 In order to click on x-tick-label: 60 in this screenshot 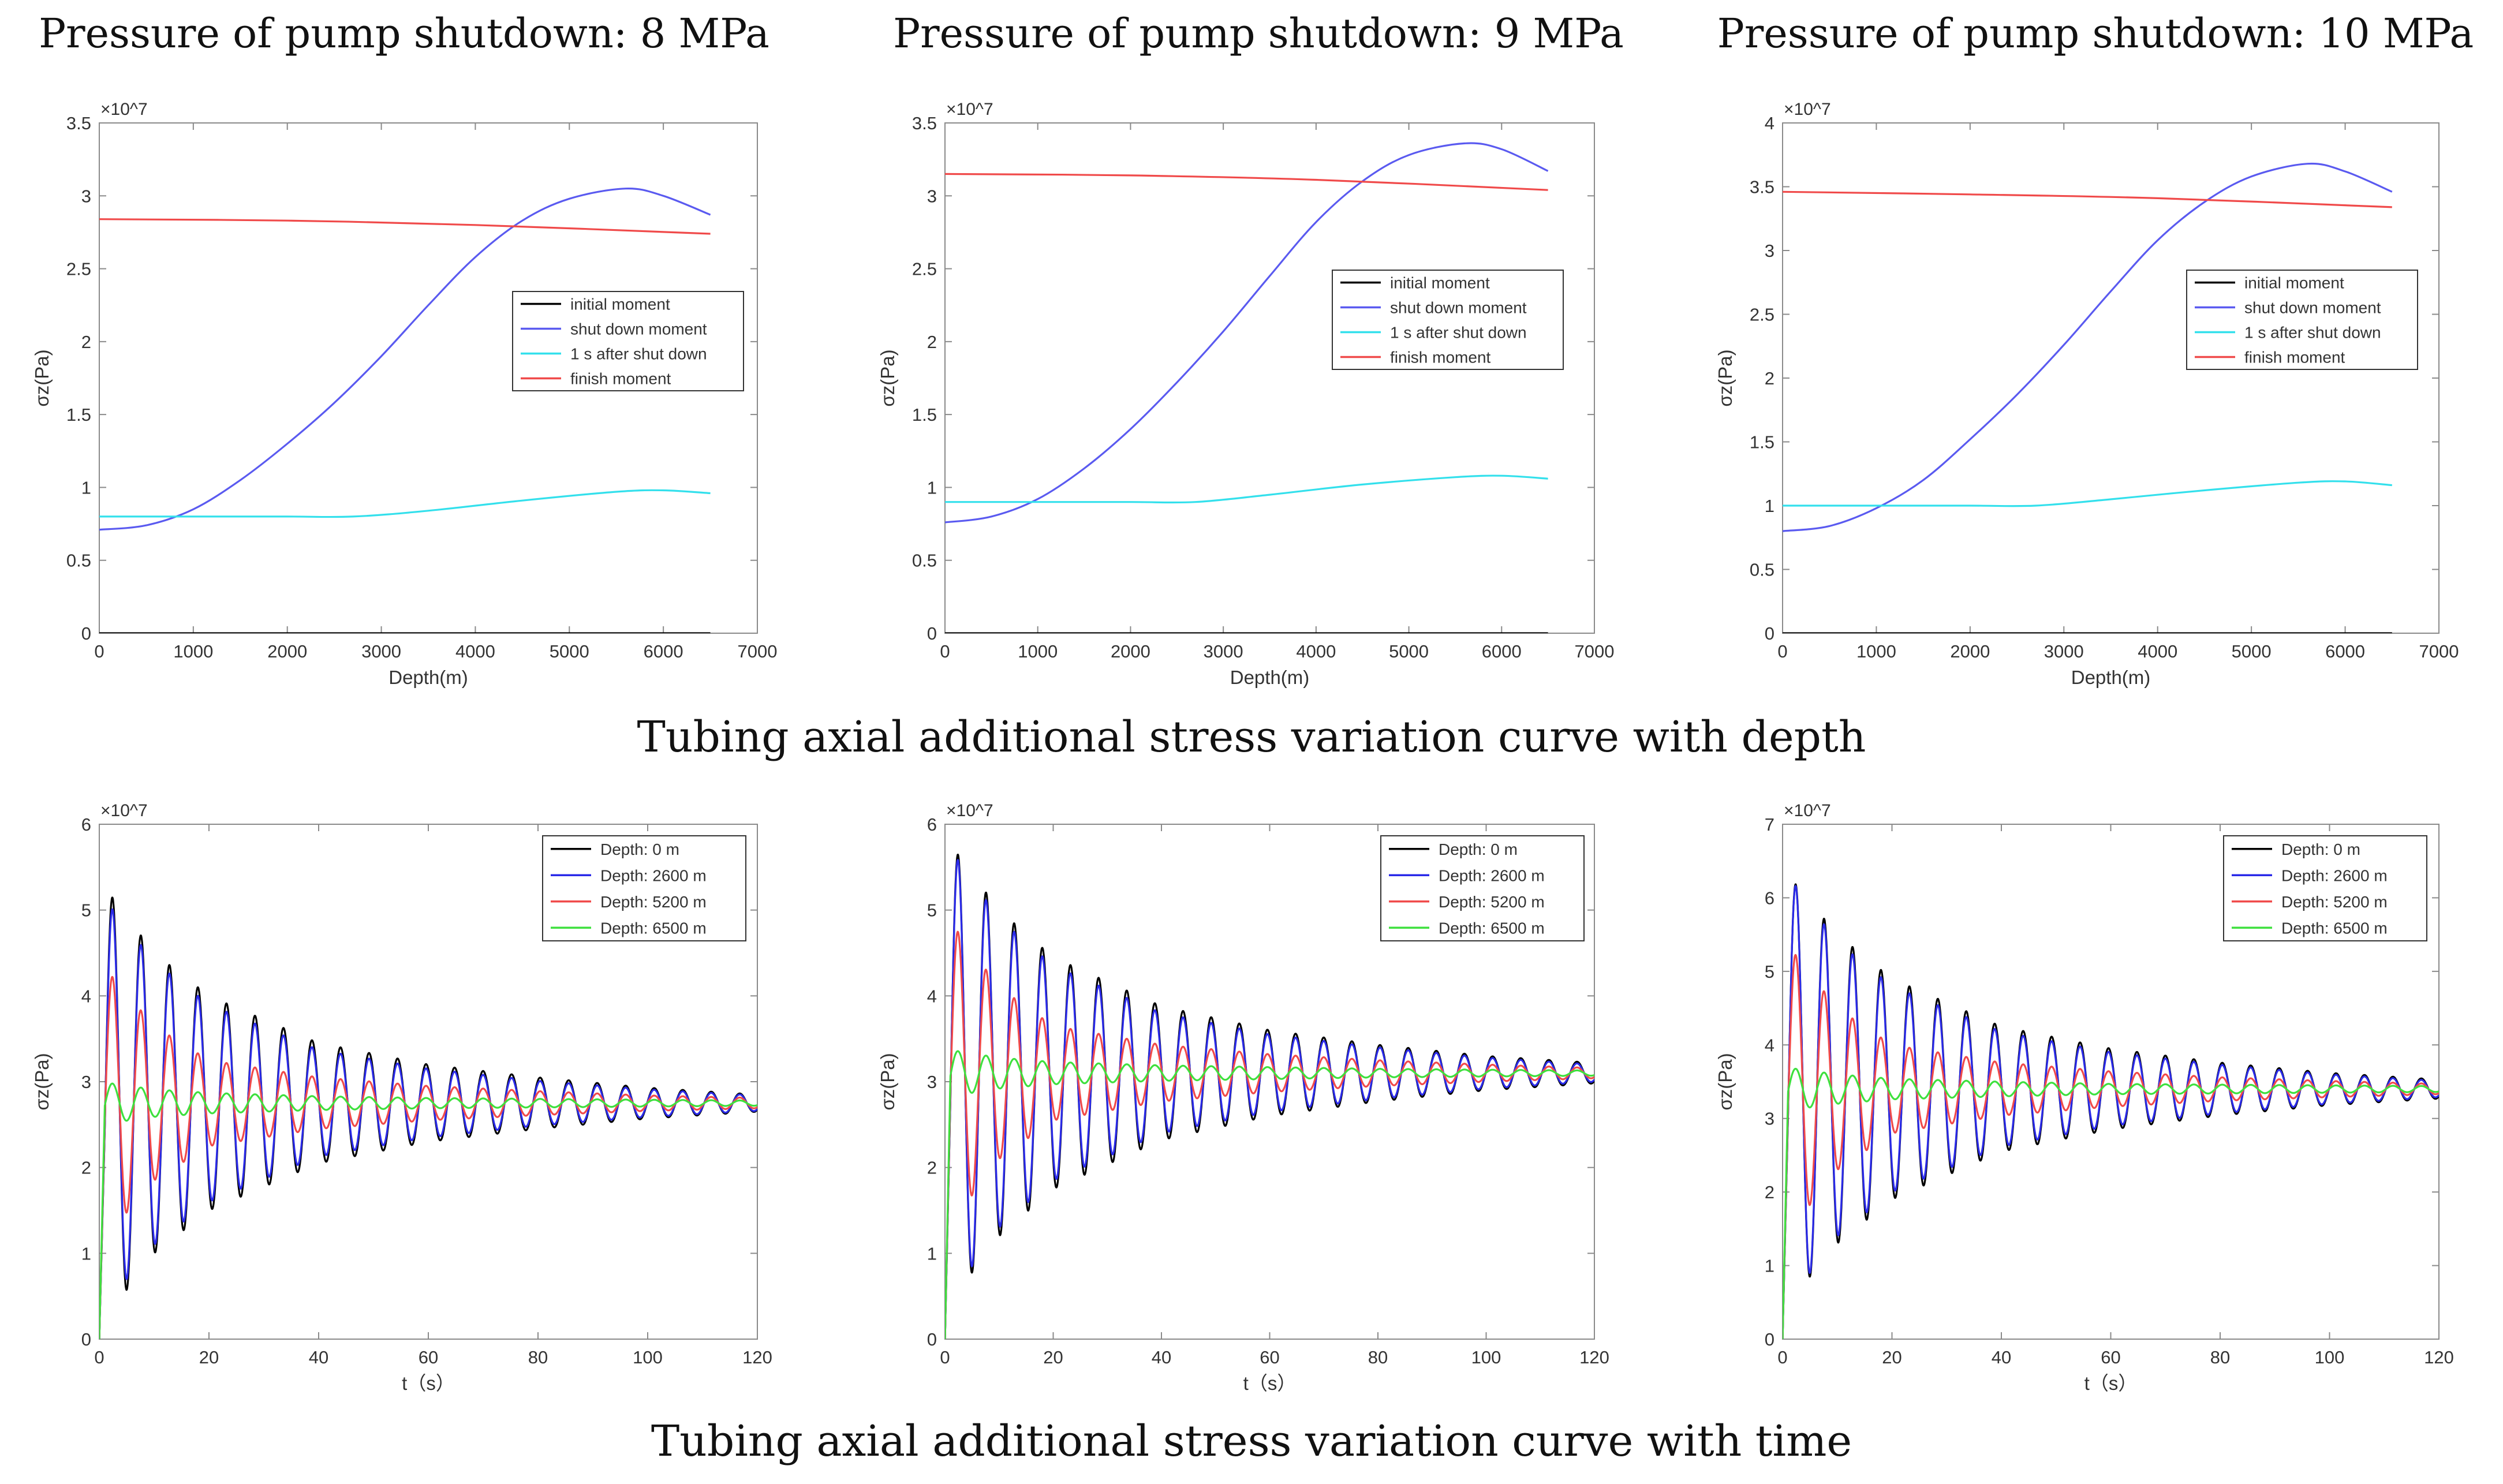, I will do `click(428, 1357)`.